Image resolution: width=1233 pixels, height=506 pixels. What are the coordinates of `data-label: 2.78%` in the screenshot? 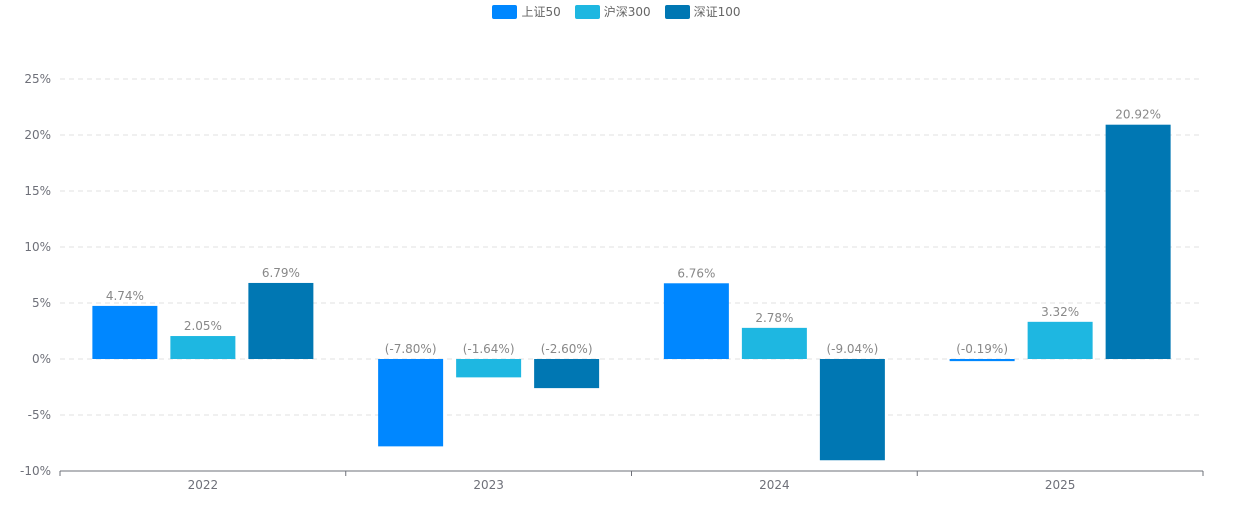 It's located at (774, 318).